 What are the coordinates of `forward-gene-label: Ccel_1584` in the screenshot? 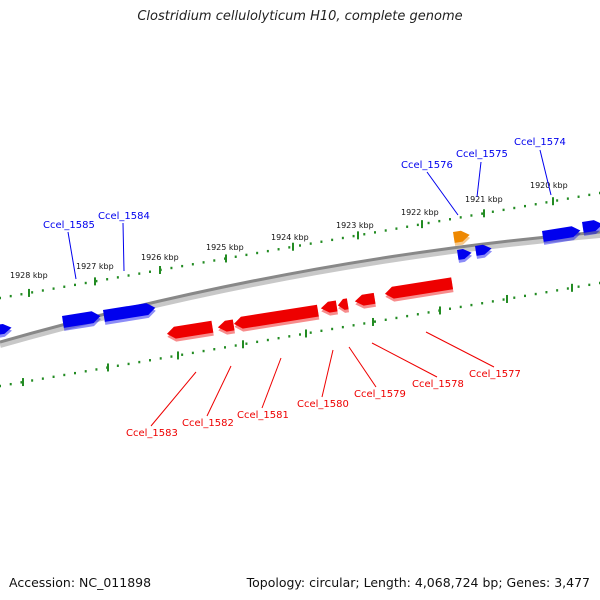 It's located at (124, 216).